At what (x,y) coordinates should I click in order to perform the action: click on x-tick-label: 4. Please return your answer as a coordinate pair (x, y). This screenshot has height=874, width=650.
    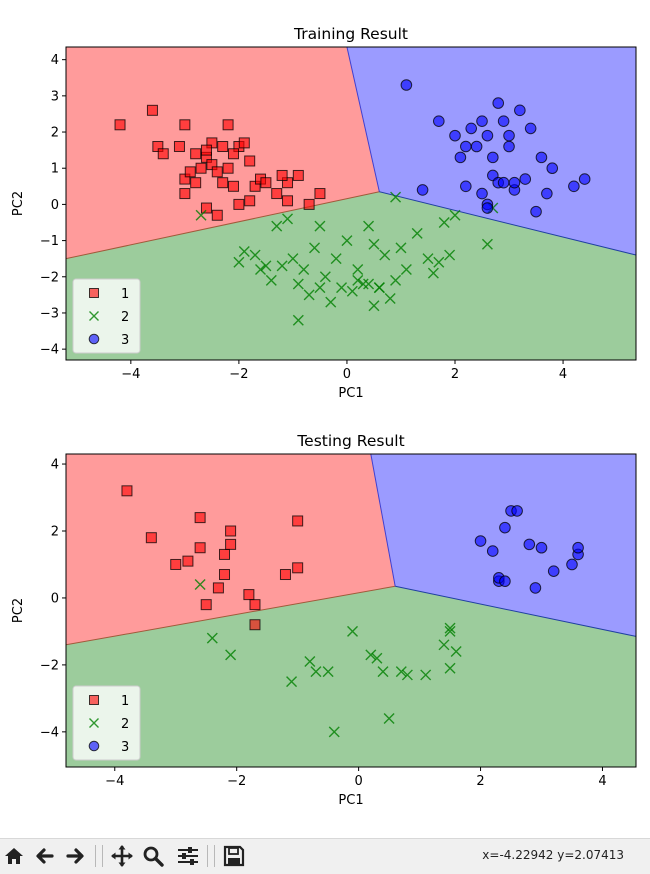
    Looking at the image, I should click on (563, 374).